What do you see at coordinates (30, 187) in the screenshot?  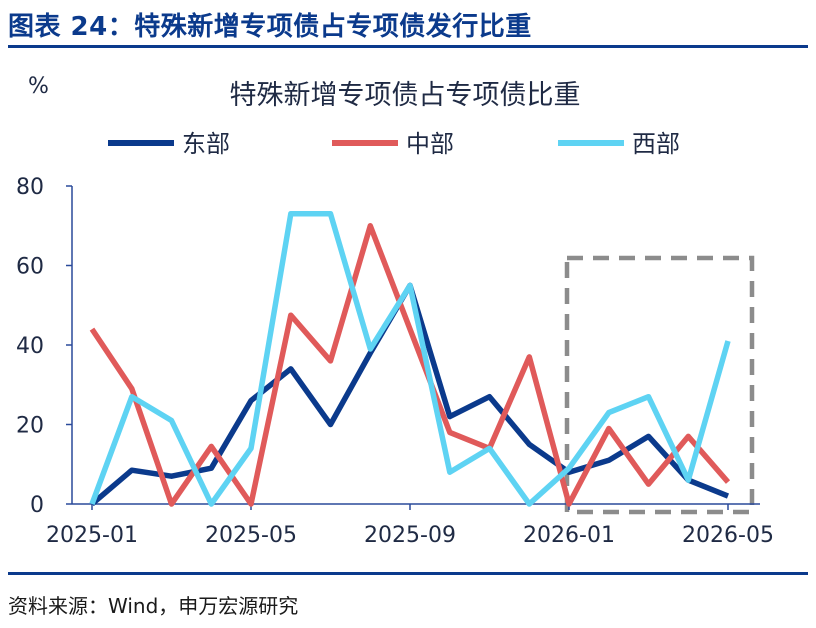 I see `y-tick-label: 80` at bounding box center [30, 187].